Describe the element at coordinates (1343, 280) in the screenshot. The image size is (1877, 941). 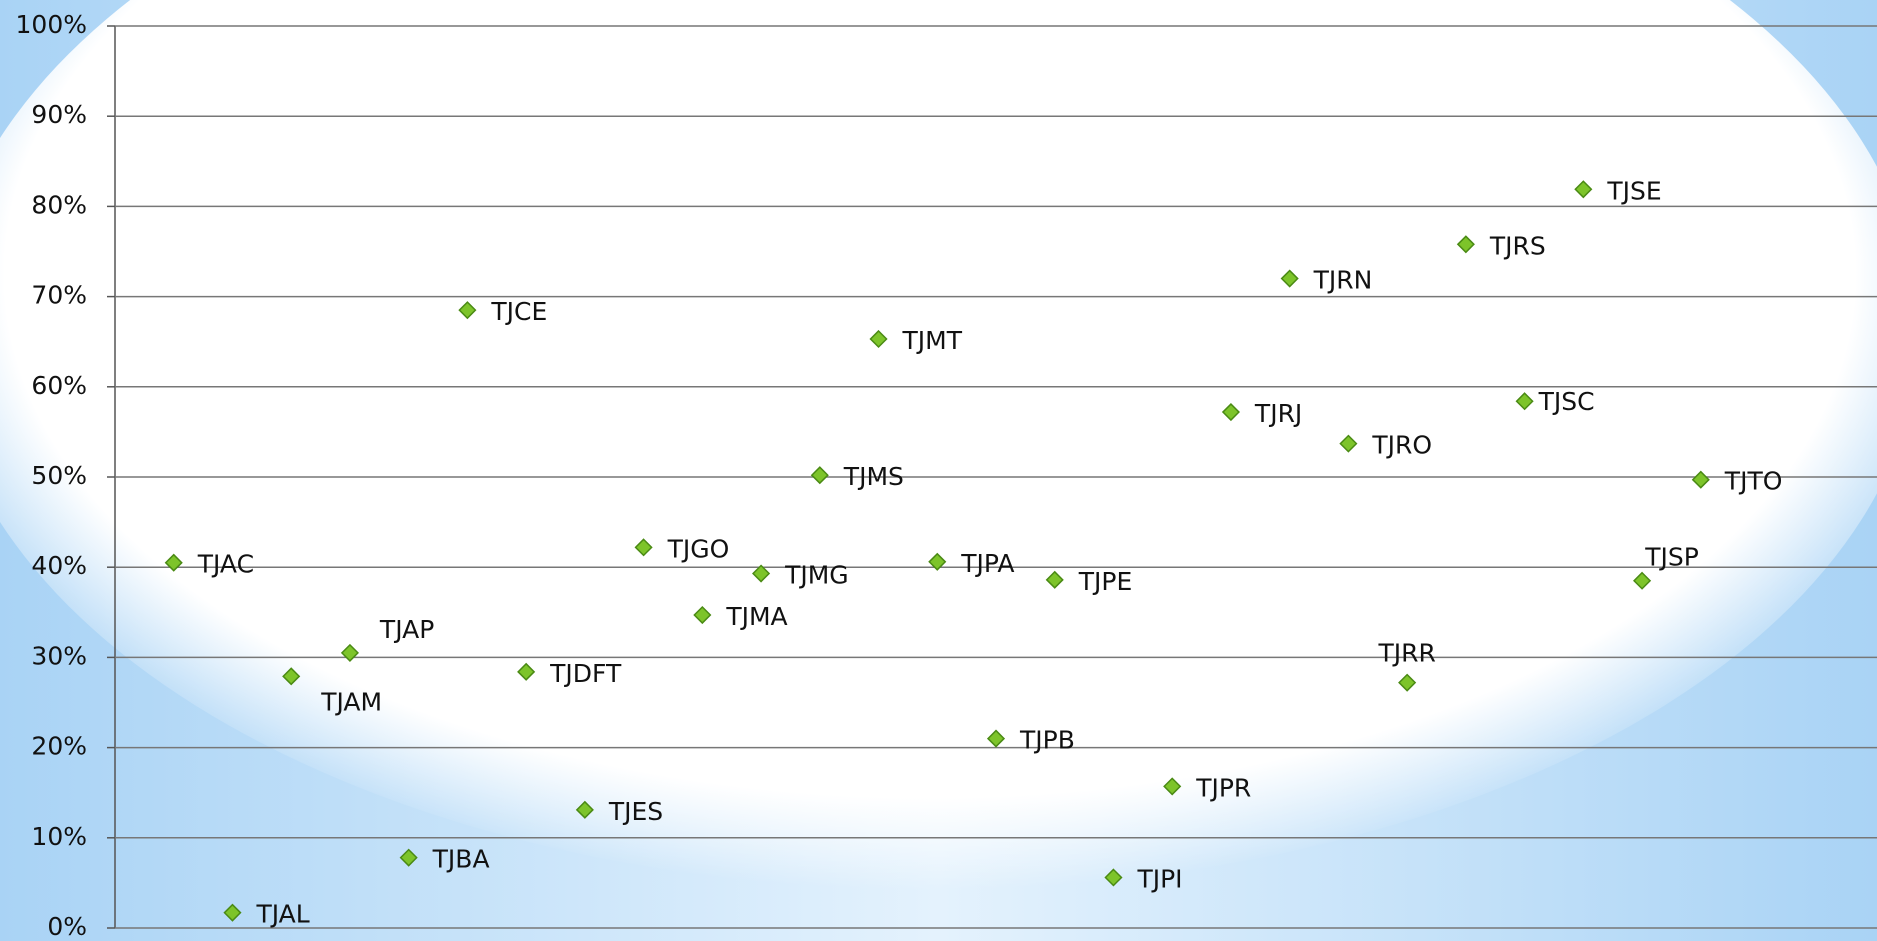
I see `point-label: TJRN` at that location.